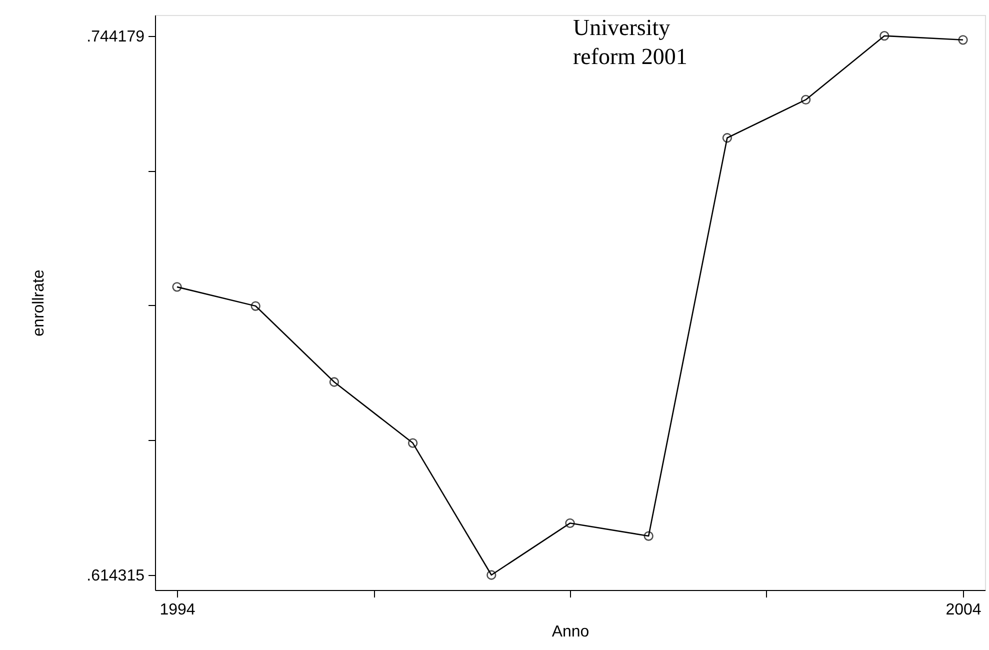 Image resolution: width=989 pixels, height=650 pixels. I want to click on annotation: University reform 2001, so click(630, 42).